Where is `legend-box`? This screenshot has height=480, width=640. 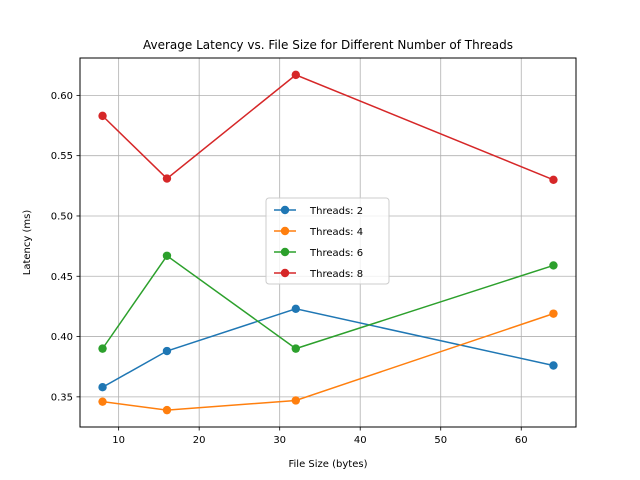 legend-box is located at coordinates (327, 241).